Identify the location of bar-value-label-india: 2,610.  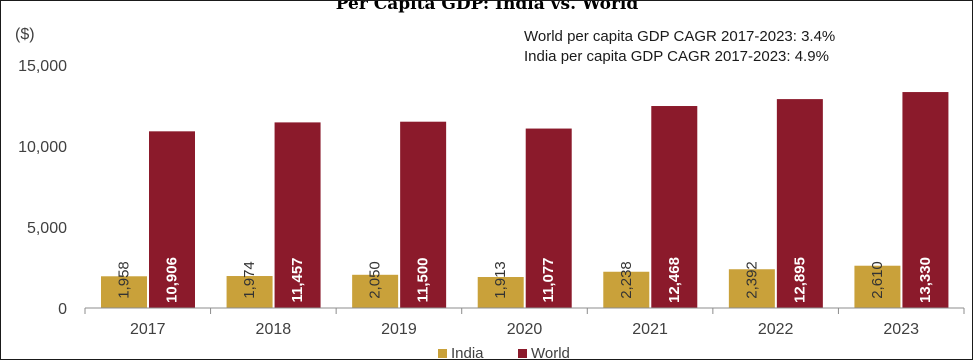
(877, 280).